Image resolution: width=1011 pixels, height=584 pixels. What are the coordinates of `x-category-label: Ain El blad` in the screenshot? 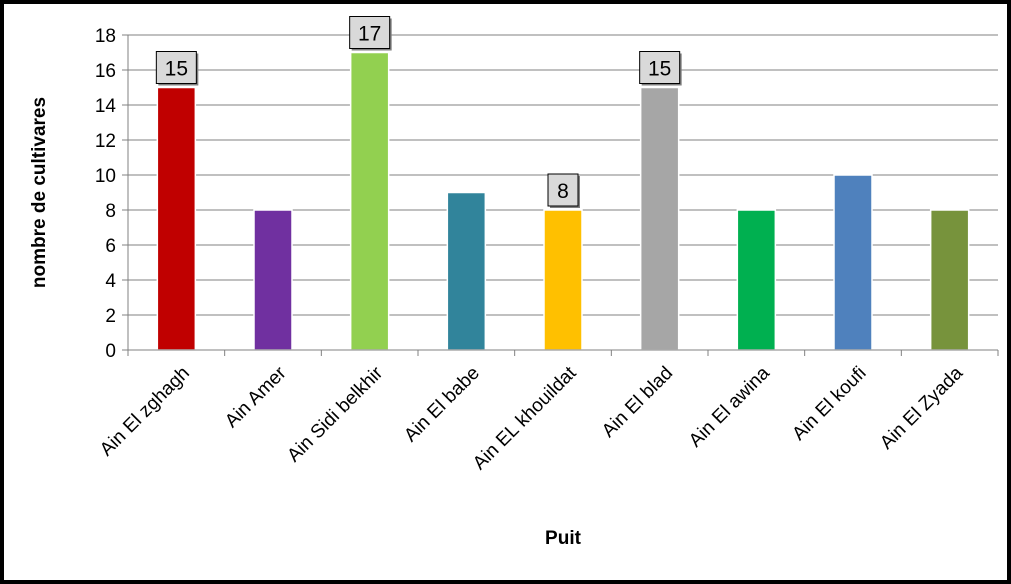 It's located at (637, 402).